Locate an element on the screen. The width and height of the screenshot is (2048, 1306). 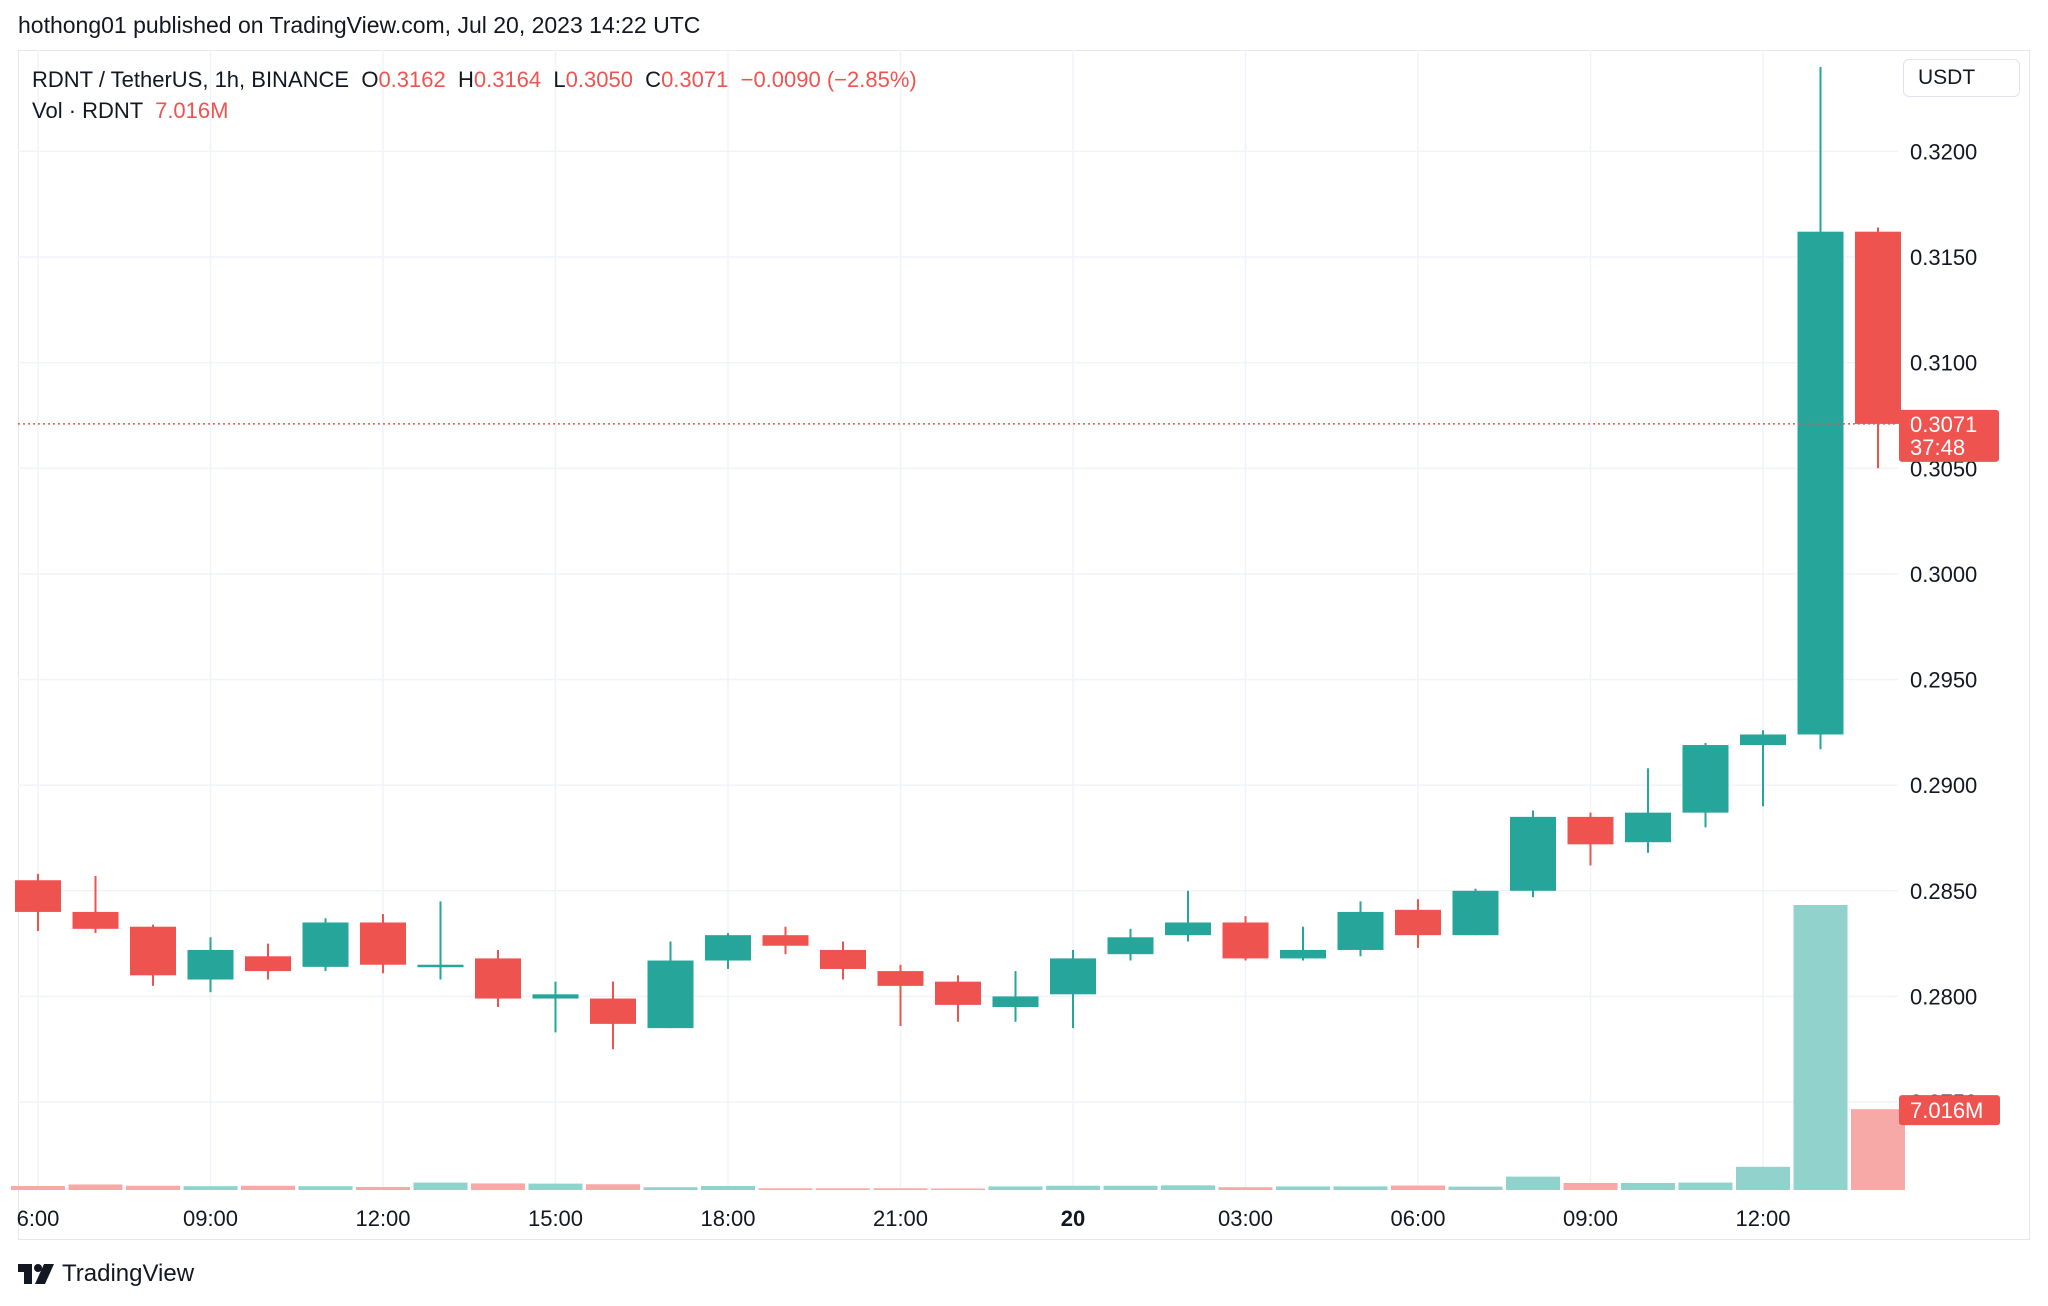
x-tick-label: 03:00 is located at coordinates (1245, 1218).